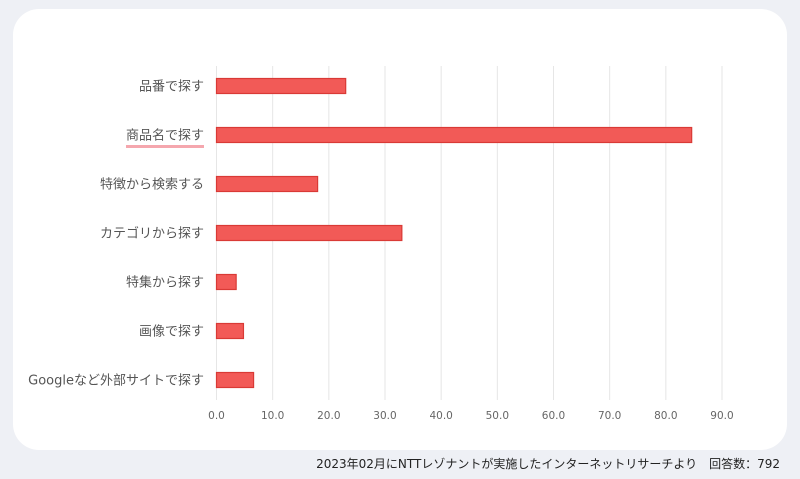  Describe the element at coordinates (152, 234) in the screenshot. I see `category-label: カテゴリから探す` at that location.